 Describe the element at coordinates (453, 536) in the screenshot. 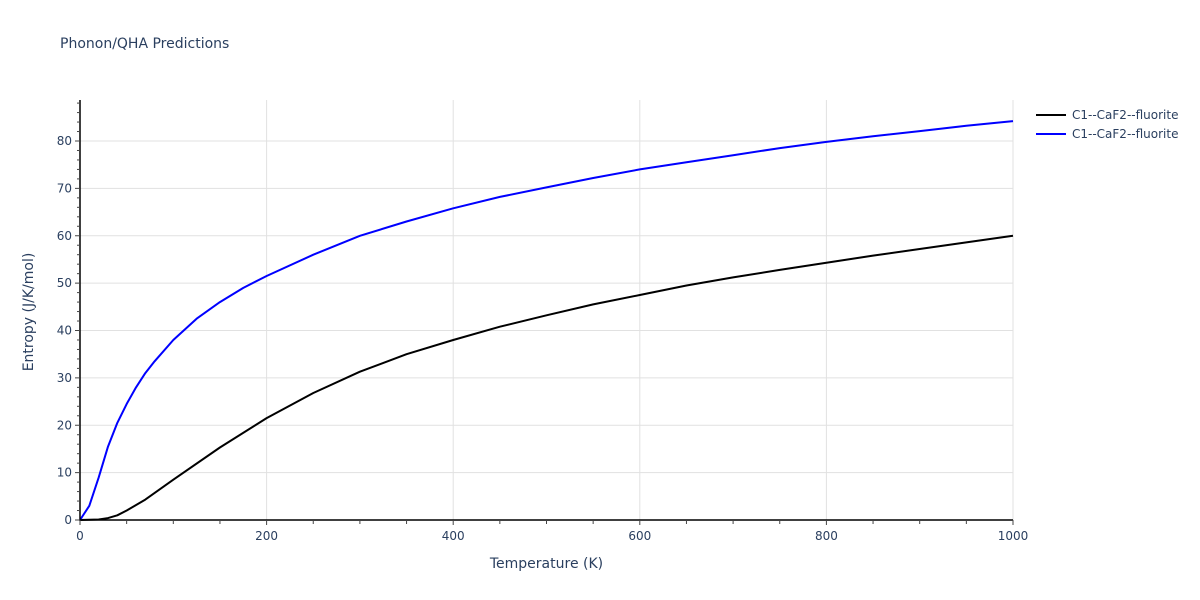

I see `x-tick-label: 400` at that location.